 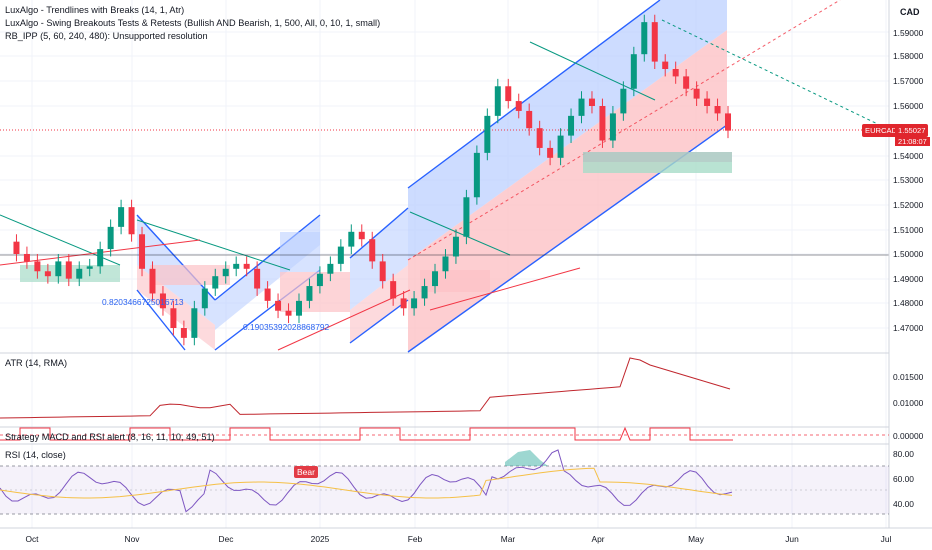 I want to click on box-dec-blue, so click(x=300, y=252).